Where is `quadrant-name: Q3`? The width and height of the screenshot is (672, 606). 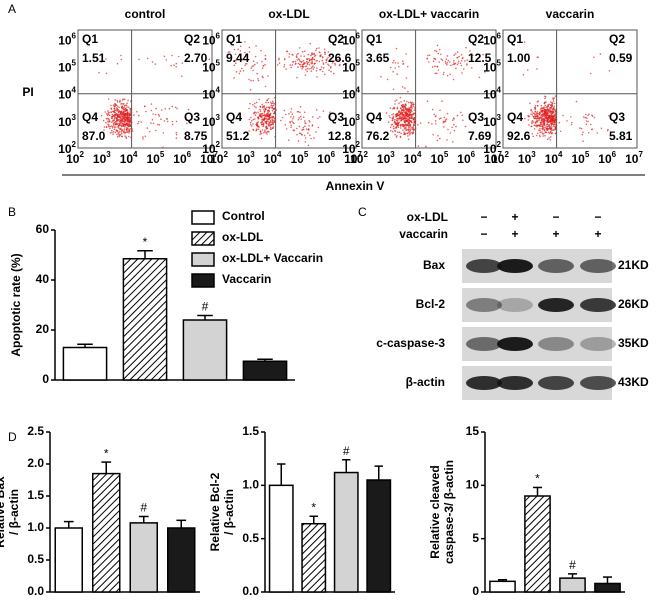
quadrant-name: Q3 is located at coordinates (617, 117).